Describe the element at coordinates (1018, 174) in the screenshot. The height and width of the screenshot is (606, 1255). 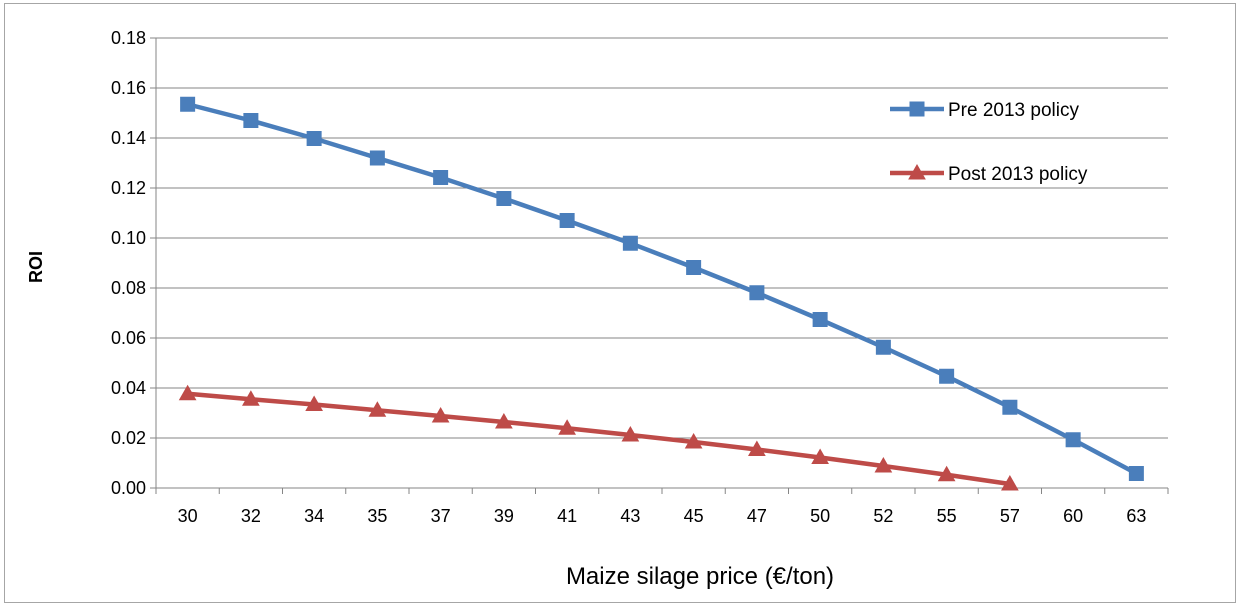
I see `legend-label: Post 2013 policy` at that location.